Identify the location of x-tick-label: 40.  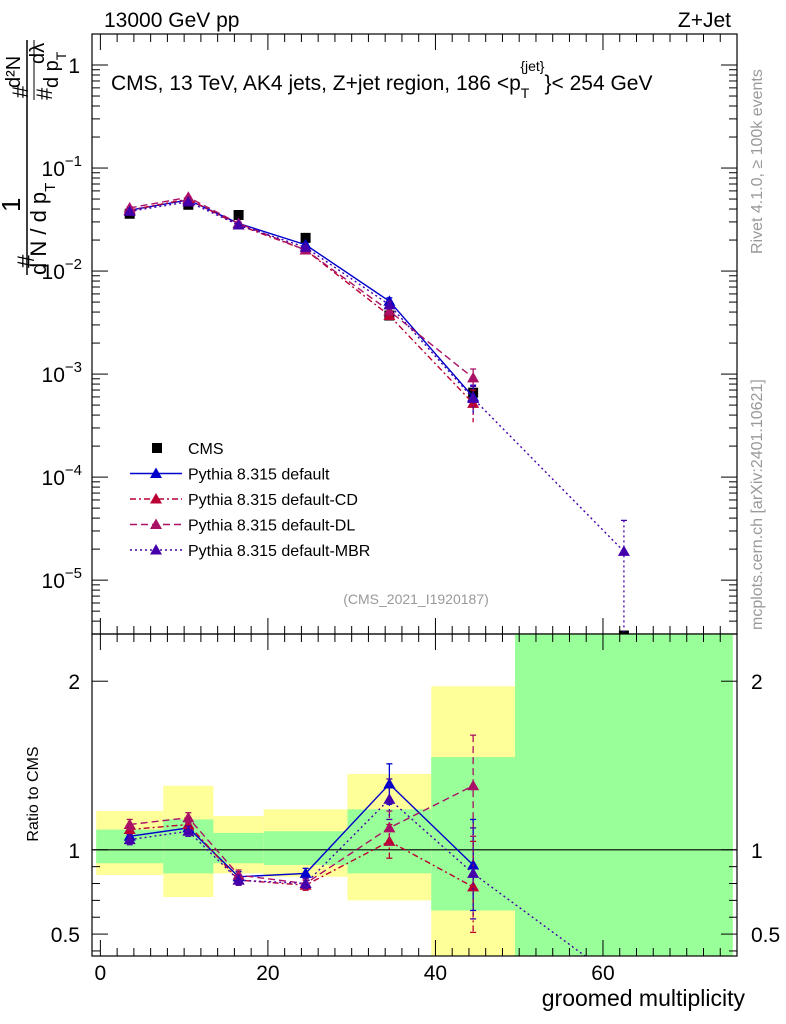
(435, 973).